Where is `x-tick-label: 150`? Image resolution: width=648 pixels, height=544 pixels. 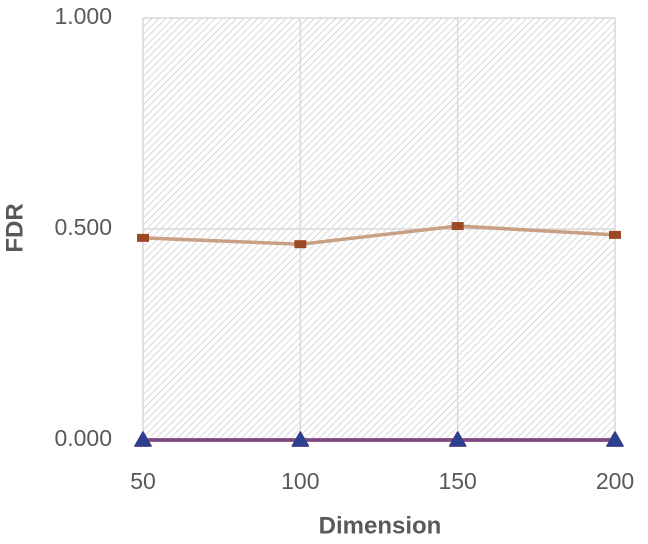
x-tick-label: 150 is located at coordinates (457, 481).